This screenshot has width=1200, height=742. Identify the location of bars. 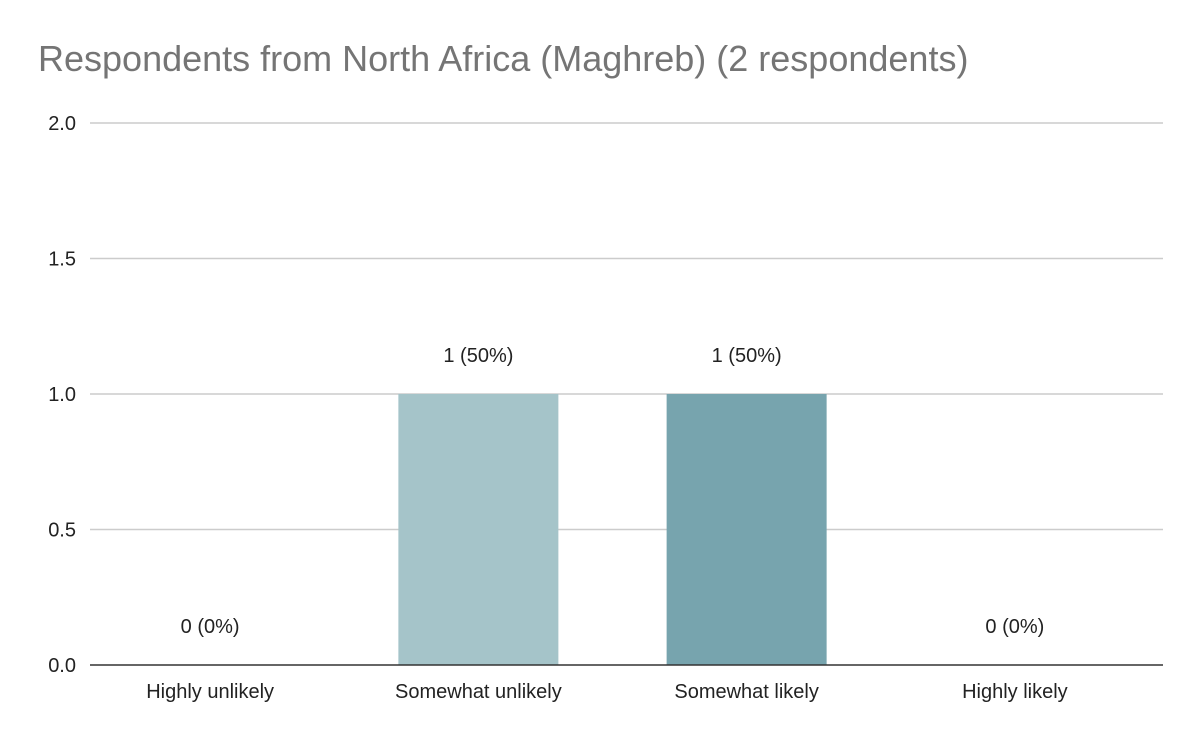
(612, 529).